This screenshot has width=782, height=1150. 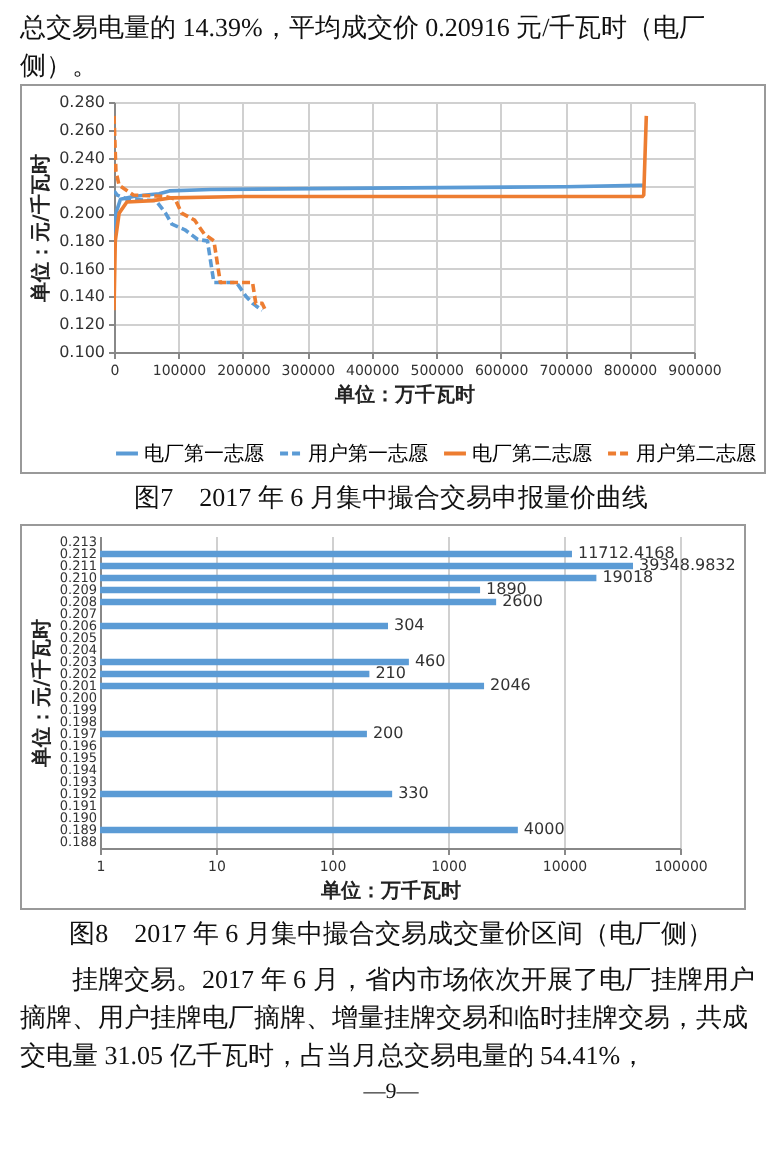 What do you see at coordinates (510, 685) in the screenshot?
I see `data-label: 2046` at bounding box center [510, 685].